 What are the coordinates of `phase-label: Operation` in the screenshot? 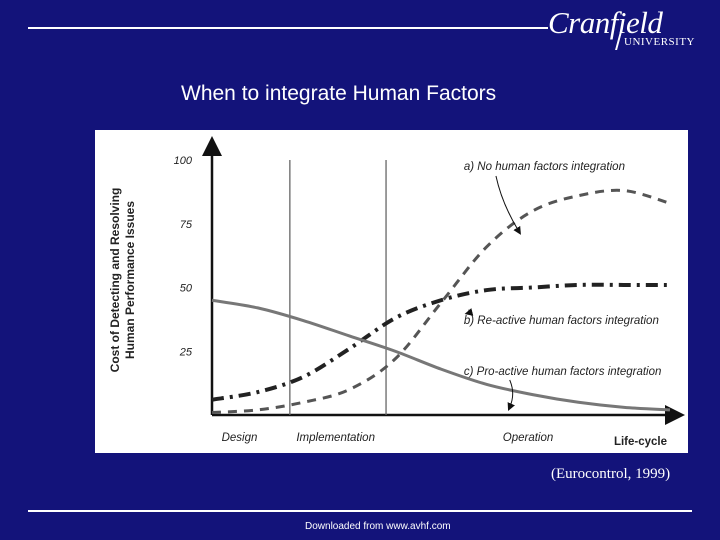 It's located at (528, 438).